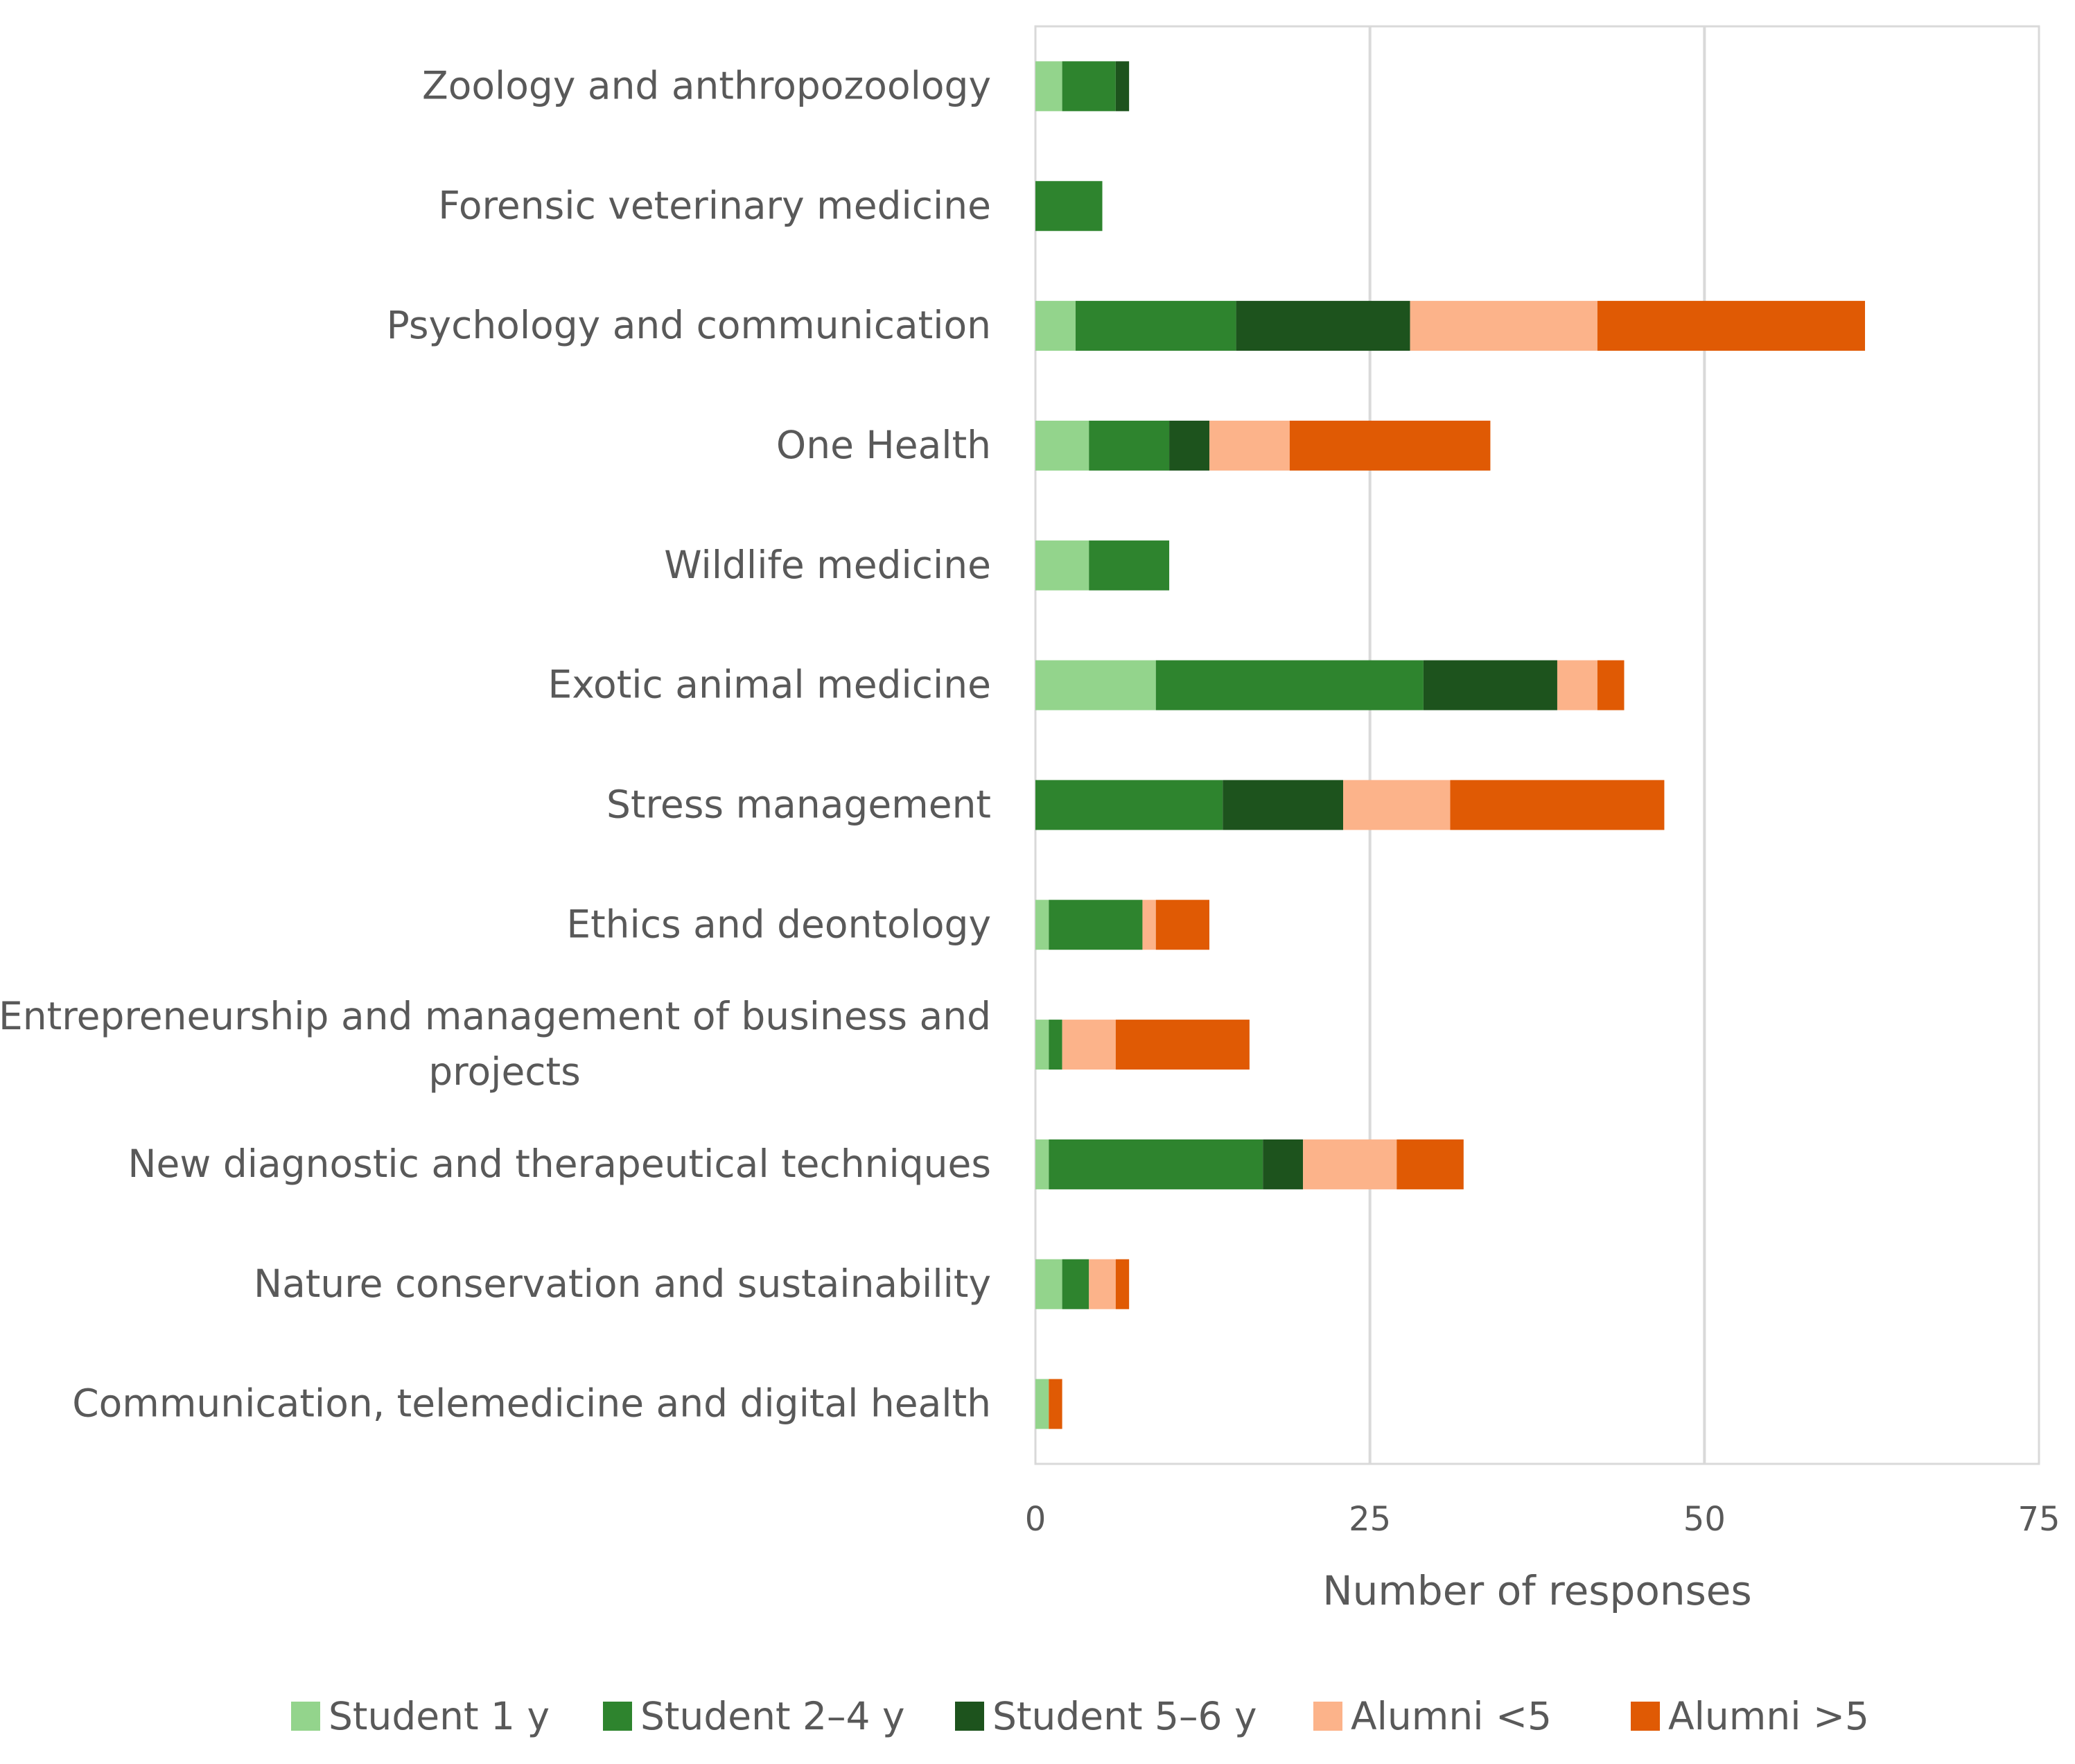 The width and height of the screenshot is (2075, 1764). What do you see at coordinates (504, 1071) in the screenshot?
I see `category-label: projects` at bounding box center [504, 1071].